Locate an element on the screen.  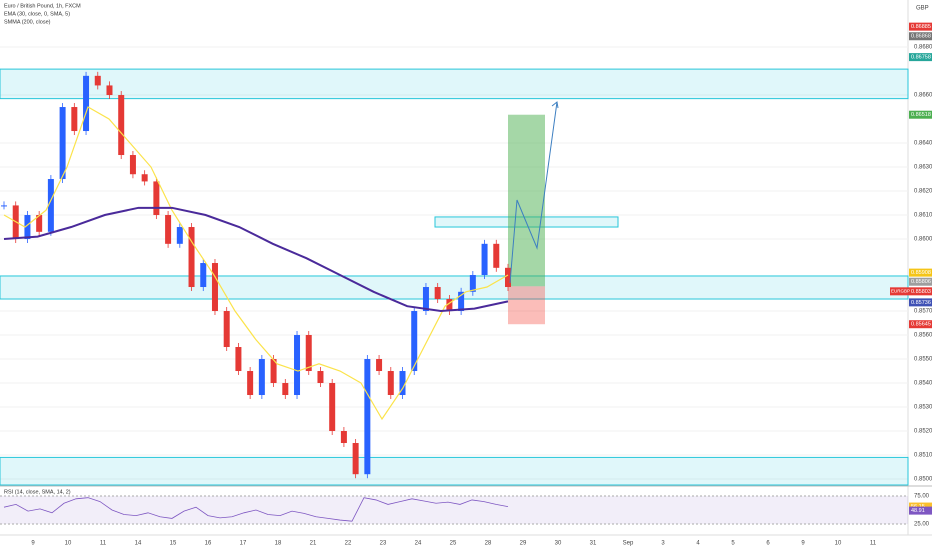
rsi-line is located at coordinates (256, 509).